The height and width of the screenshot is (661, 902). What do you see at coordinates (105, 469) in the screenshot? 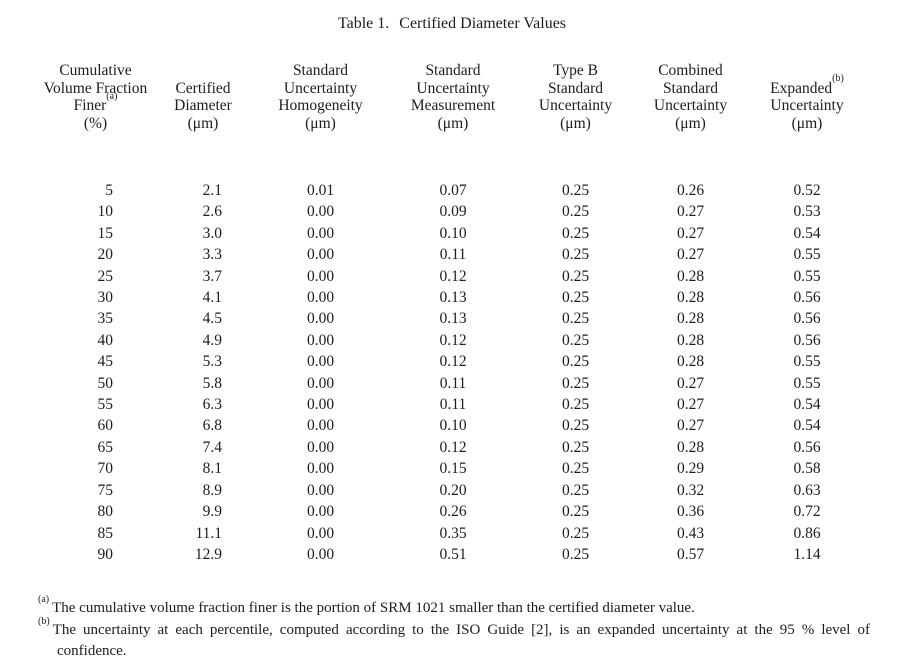
I see `table-cell: 70` at bounding box center [105, 469].